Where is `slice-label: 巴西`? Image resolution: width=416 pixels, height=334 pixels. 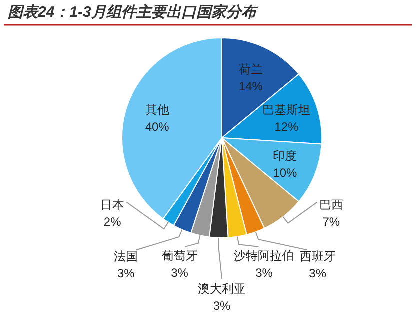
slice-label: 巴西 is located at coordinates (331, 205).